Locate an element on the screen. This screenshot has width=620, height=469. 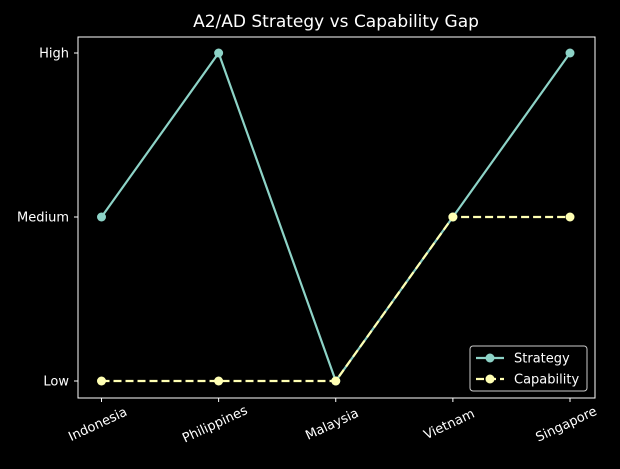
x-tick-label: Philippines is located at coordinates (215, 424).